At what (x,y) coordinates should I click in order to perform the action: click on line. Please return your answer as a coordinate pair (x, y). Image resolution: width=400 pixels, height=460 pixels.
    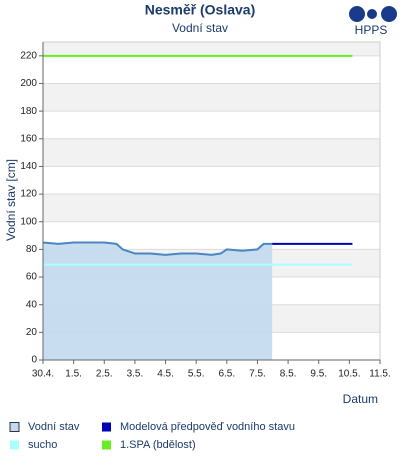
    Looking at the image, I should click on (157, 248).